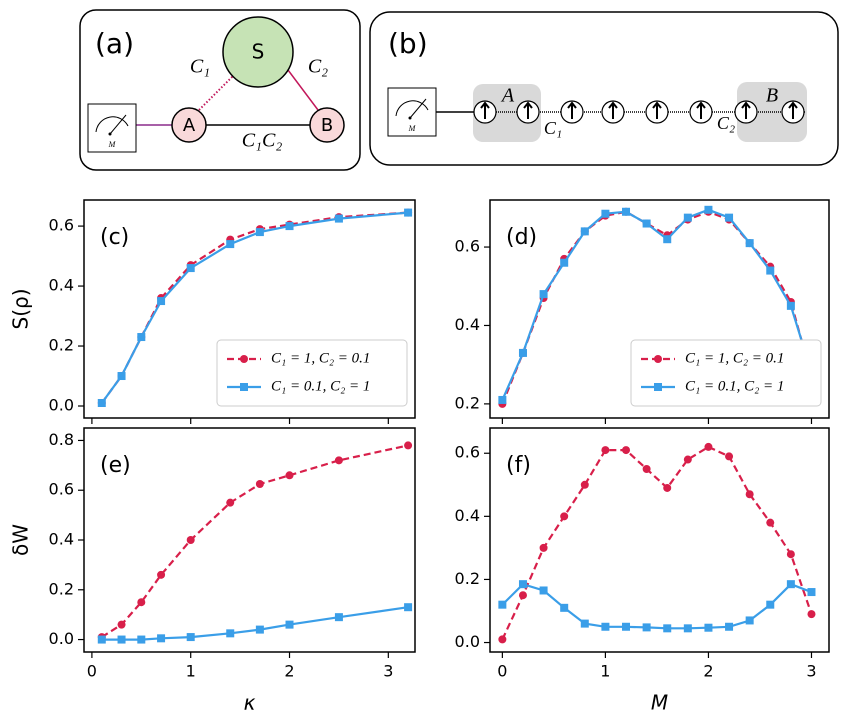  I want to click on y-axis-label: δW, so click(21, 540).